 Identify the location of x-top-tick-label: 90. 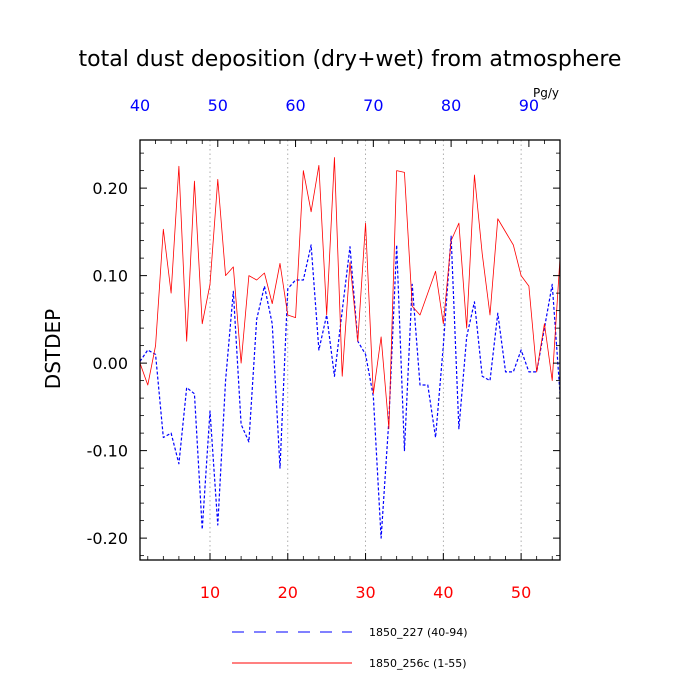
(529, 105).